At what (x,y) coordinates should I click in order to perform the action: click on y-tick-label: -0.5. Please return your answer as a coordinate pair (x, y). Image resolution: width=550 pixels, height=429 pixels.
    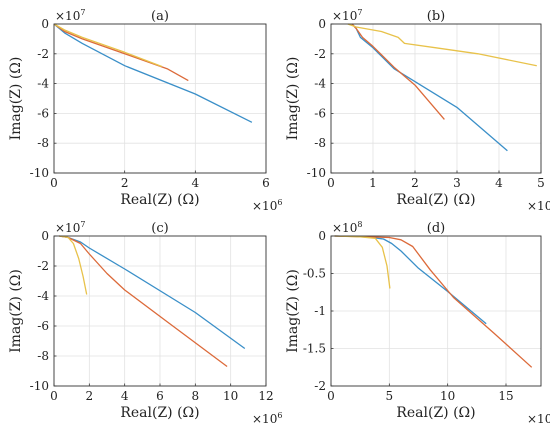
    Looking at the image, I should click on (314, 274).